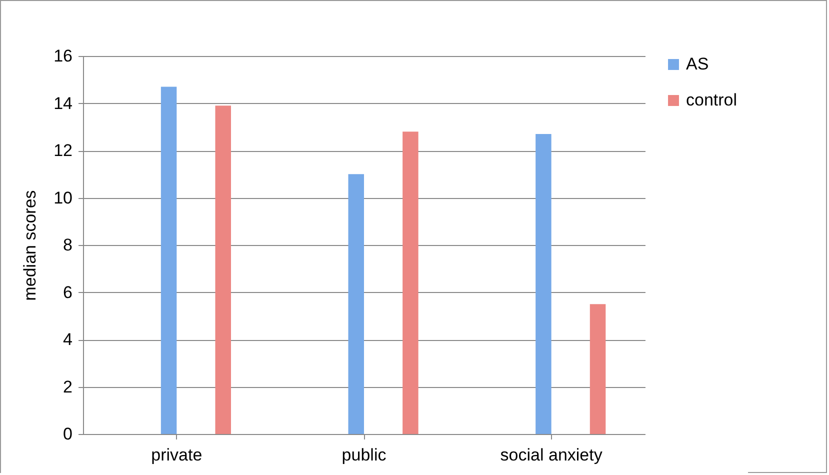 The height and width of the screenshot is (475, 829). What do you see at coordinates (67, 434) in the screenshot?
I see `y-tick-label: 0` at bounding box center [67, 434].